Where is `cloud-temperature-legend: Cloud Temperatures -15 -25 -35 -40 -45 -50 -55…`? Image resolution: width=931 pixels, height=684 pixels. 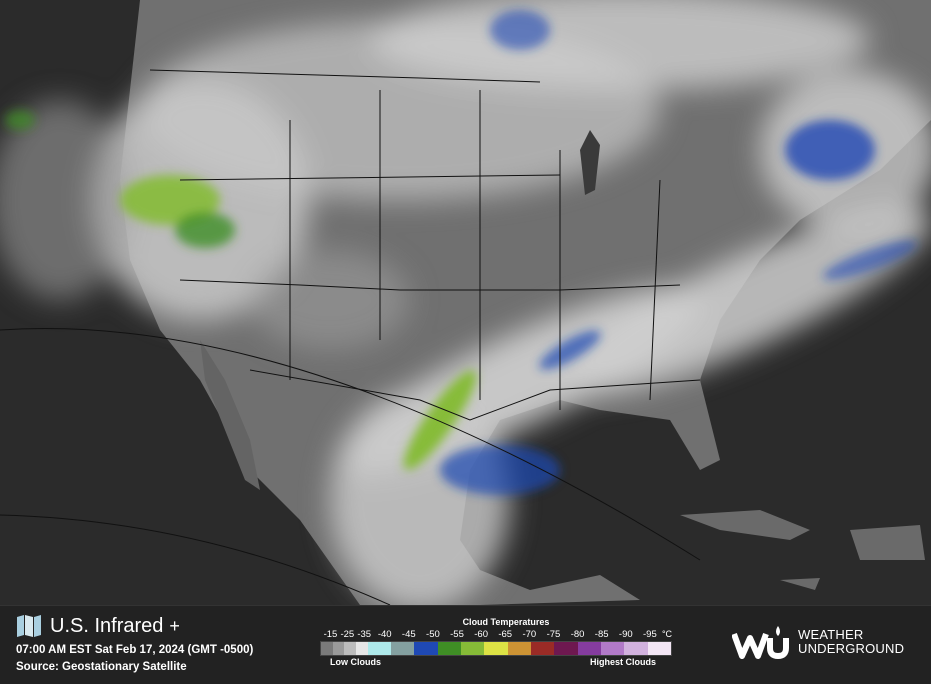 cloud-temperature-legend: Cloud Temperatures -15 -25 -35 -40 -45 -50 -55… is located at coordinates (496, 642).